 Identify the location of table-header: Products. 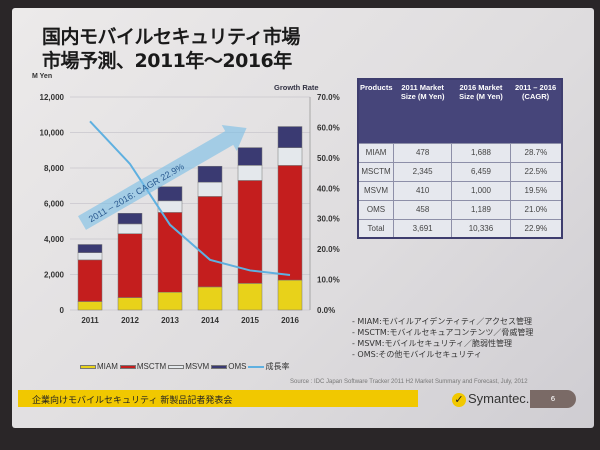
(376, 111).